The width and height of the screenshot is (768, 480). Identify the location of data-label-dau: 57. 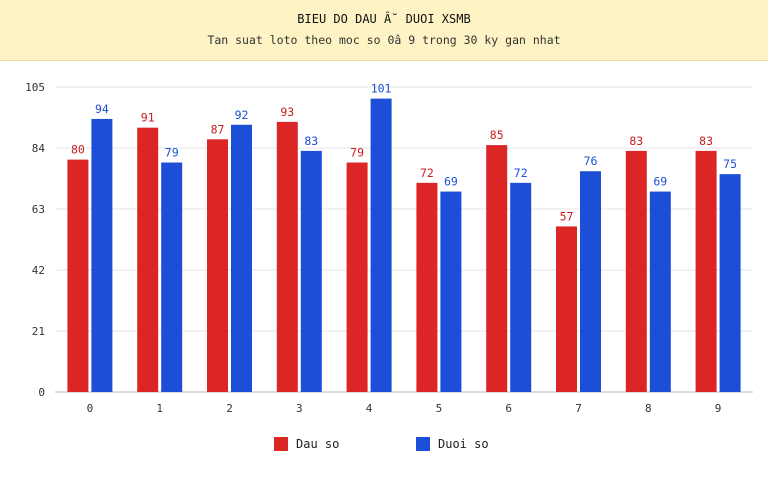
(567, 216).